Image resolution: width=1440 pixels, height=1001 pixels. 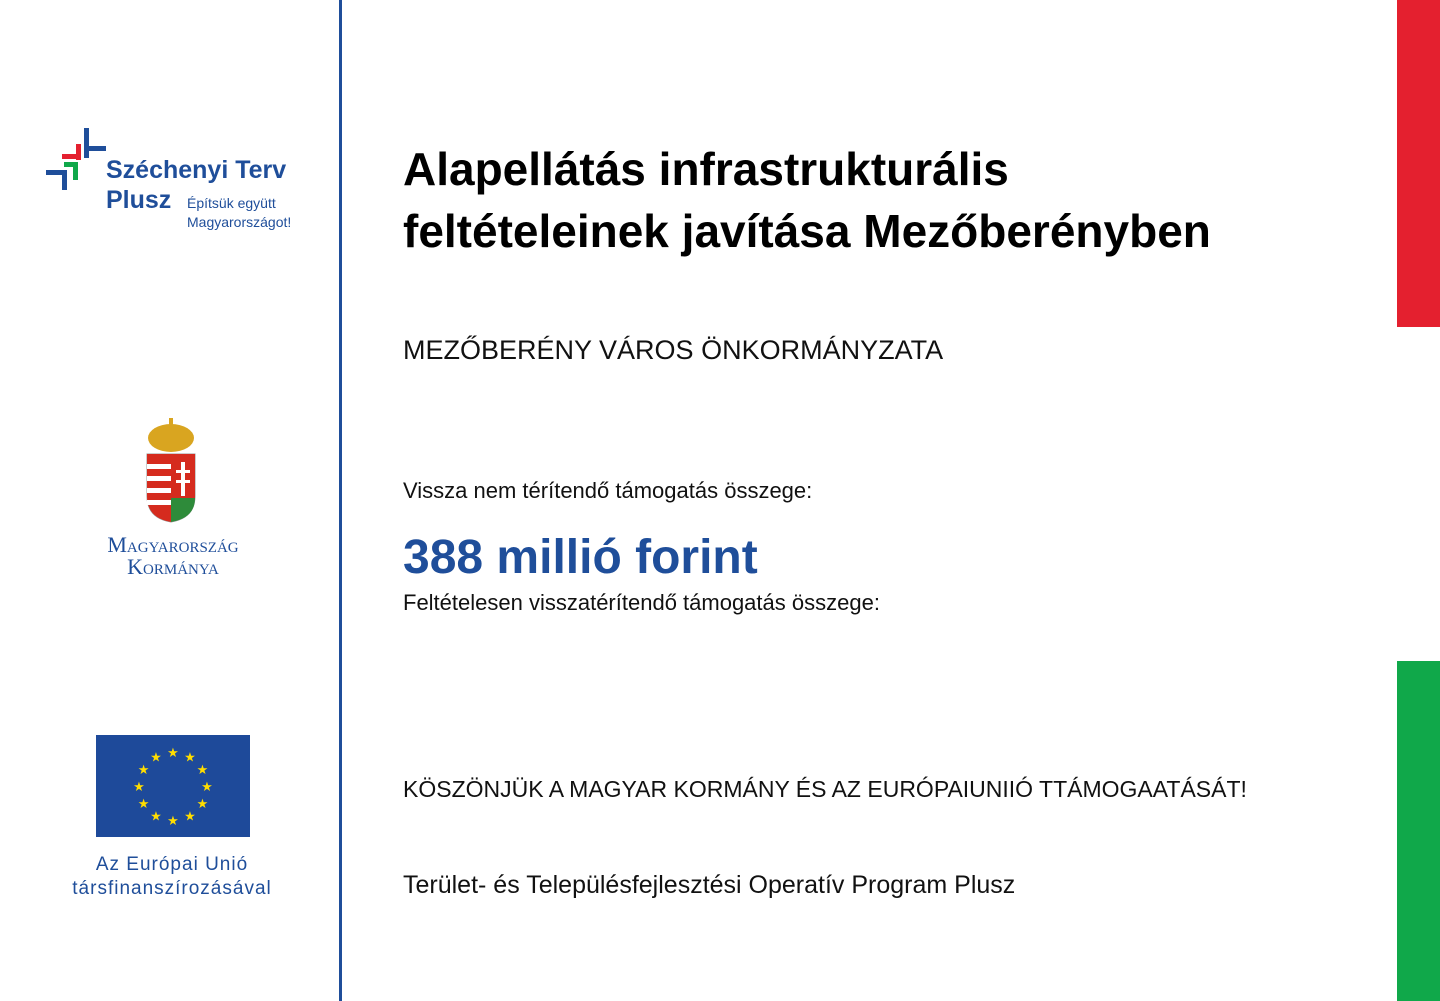 What do you see at coordinates (1418, 831) in the screenshot?
I see `flag-stripe-green` at bounding box center [1418, 831].